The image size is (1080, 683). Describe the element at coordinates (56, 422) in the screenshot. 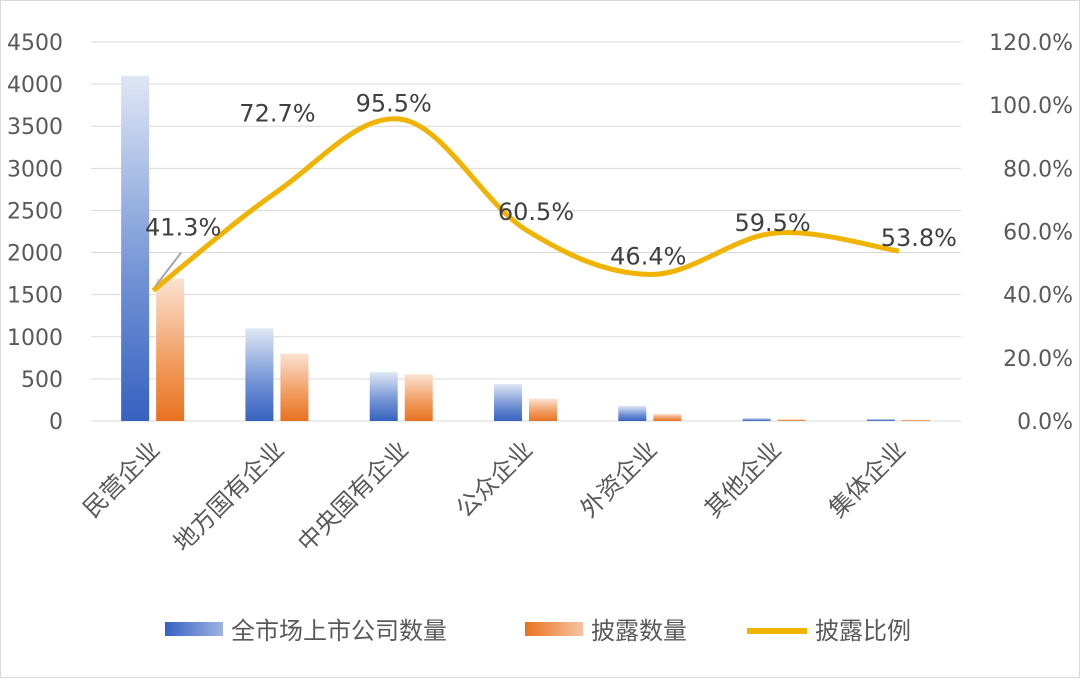

I see `left-axis-tick: 0` at that location.